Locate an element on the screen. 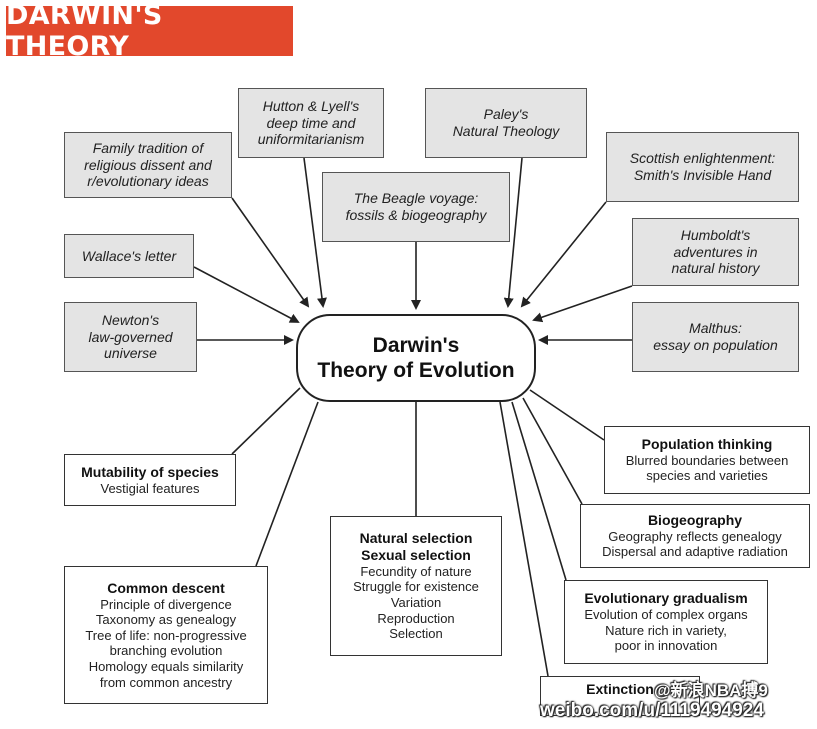 This screenshot has height=729, width=817. line-mutability is located at coordinates (266, 421).